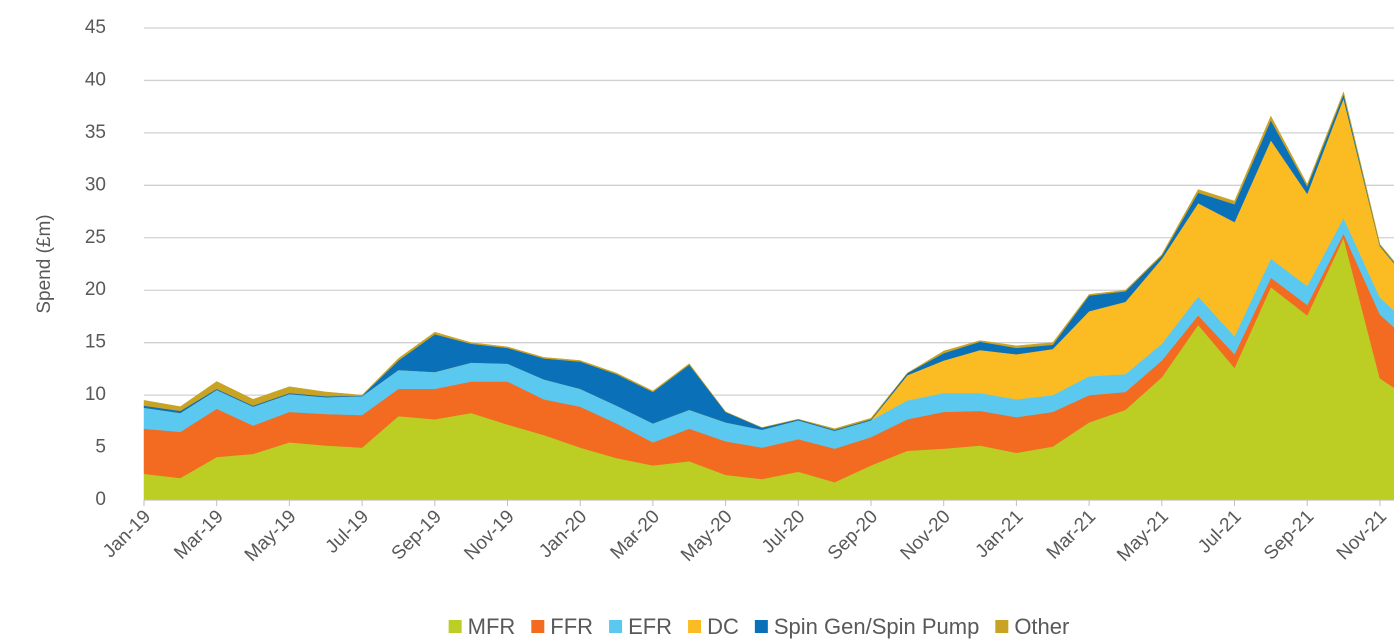 This screenshot has width=1394, height=644. I want to click on x-tick-label: Mar-19, so click(198, 534).